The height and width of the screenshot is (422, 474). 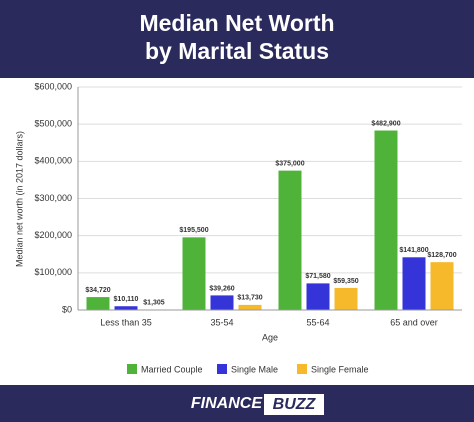 What do you see at coordinates (67, 309) in the screenshot?
I see `y-tick-label: $0` at bounding box center [67, 309].